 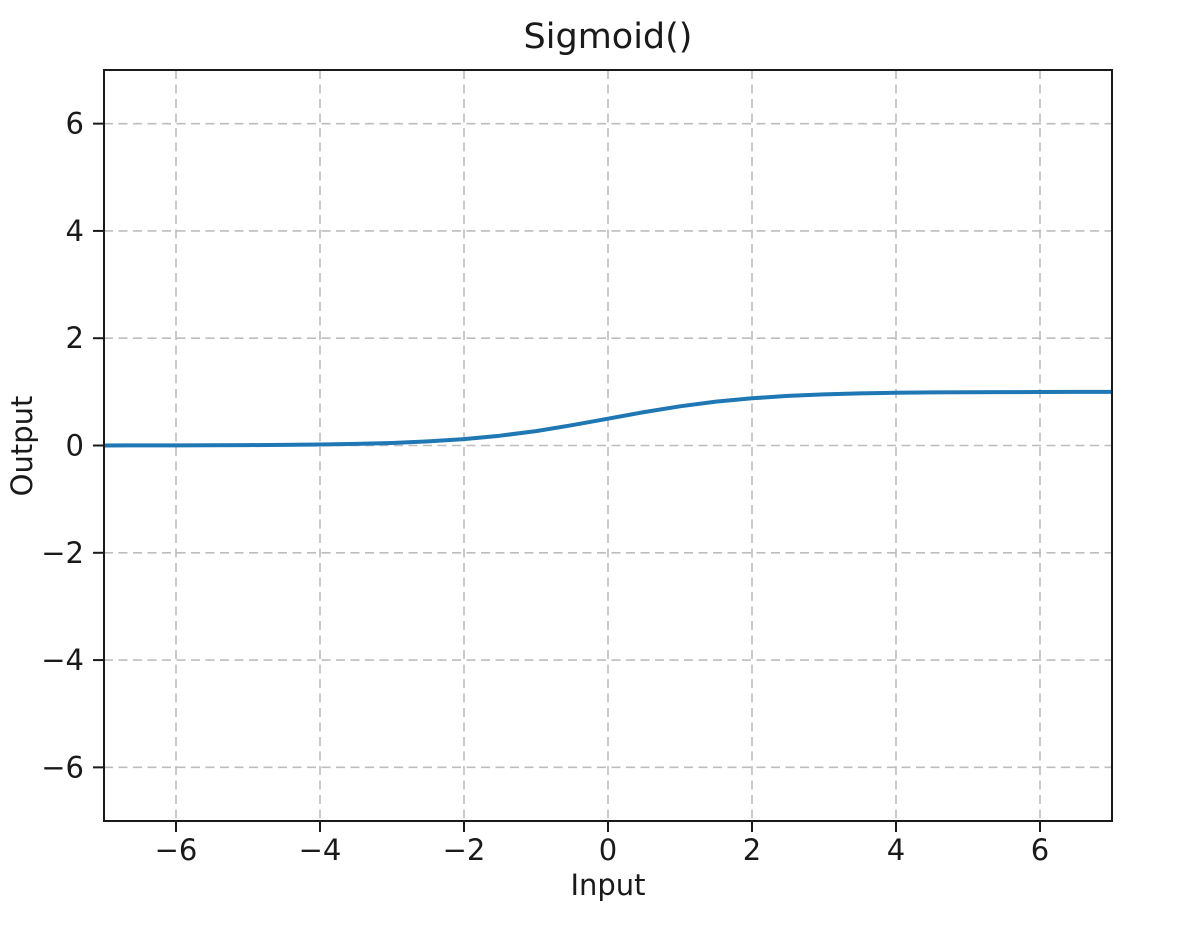 What do you see at coordinates (75, 446) in the screenshot?
I see `y-tick-label: 0` at bounding box center [75, 446].